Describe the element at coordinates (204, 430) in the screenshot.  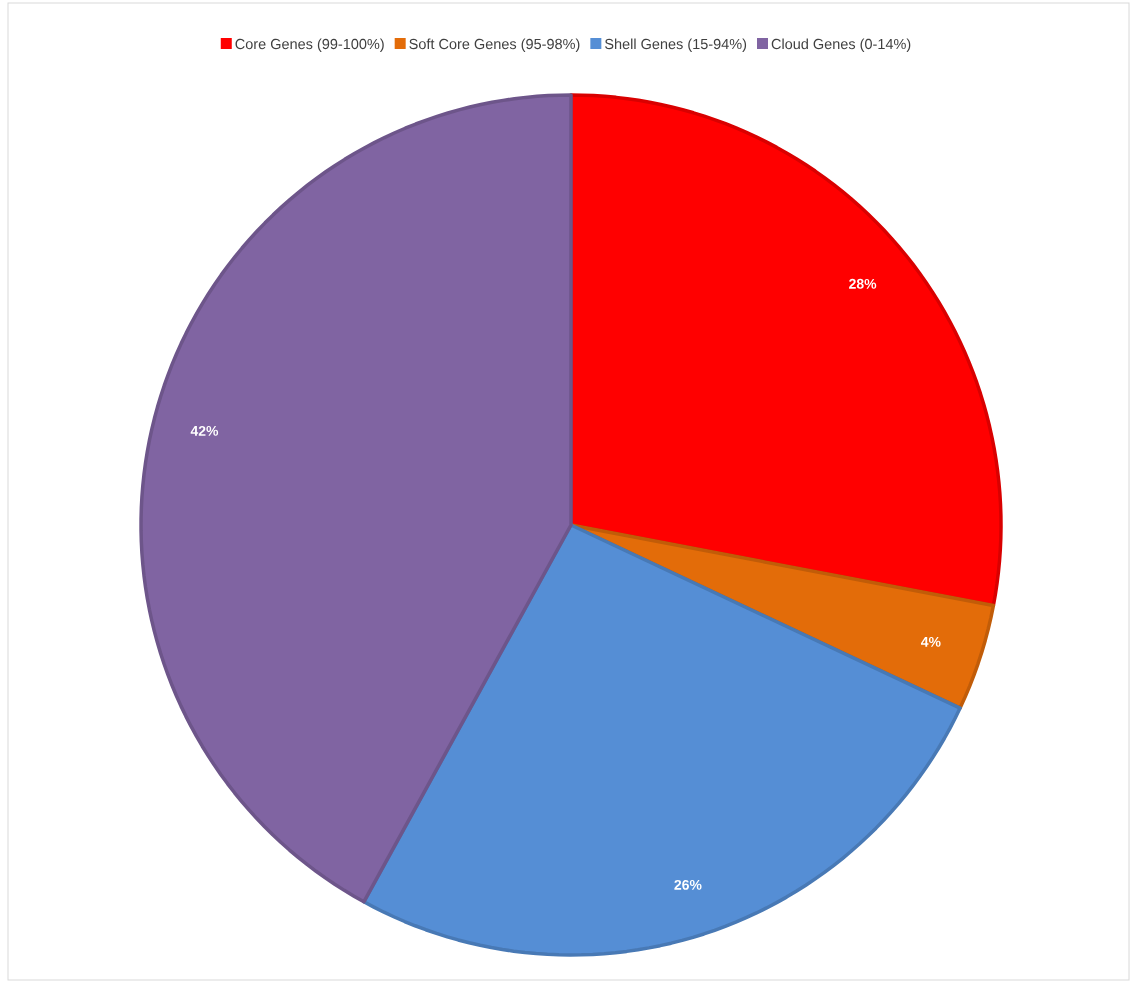
I see `data-label: 42%` at that location.